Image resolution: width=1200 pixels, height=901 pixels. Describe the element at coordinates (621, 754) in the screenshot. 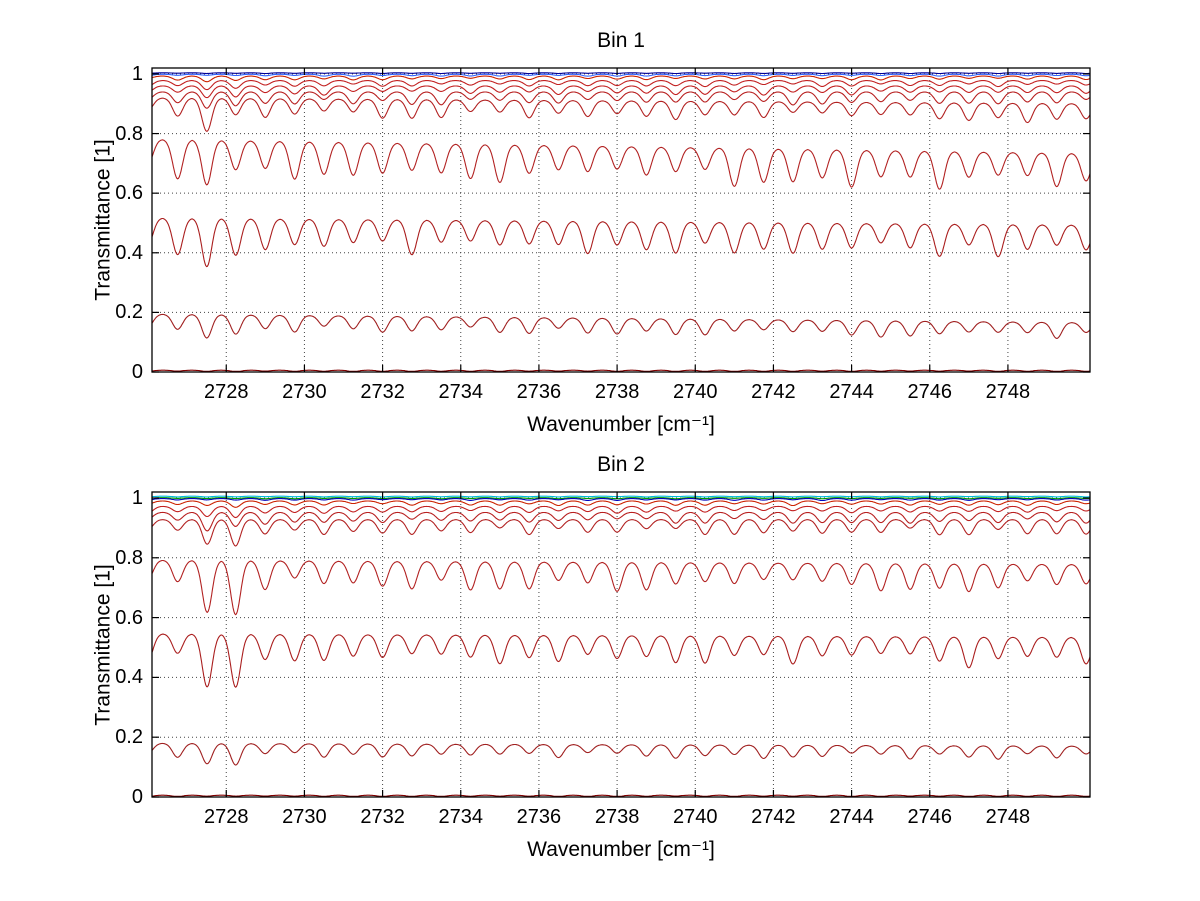

I see `series-line-trace-red-0.17` at that location.